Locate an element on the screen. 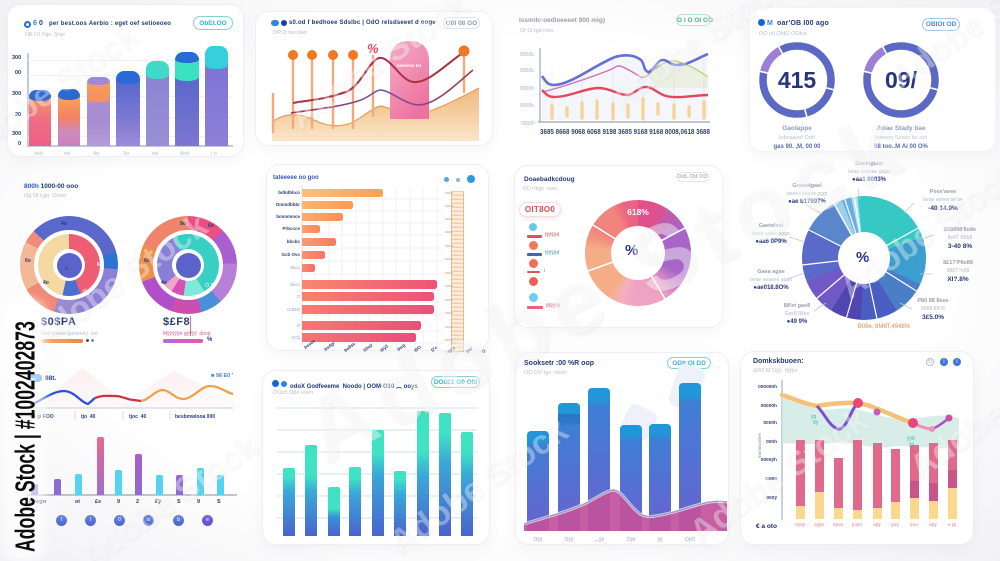 This screenshot has height=561, width=1000. svg-text: 415 is located at coordinates (797, 80).